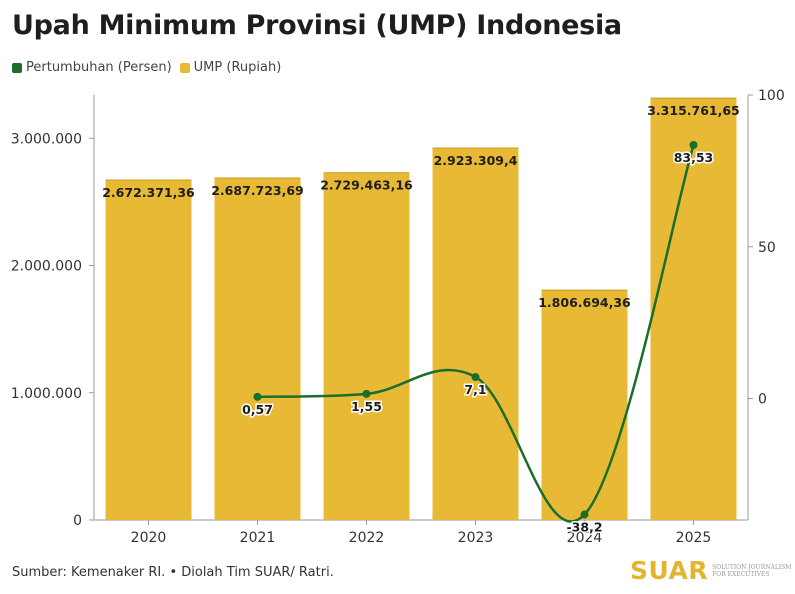 The height and width of the screenshot is (594, 795). I want to click on y-left-tick-label: 2.000.000, so click(46, 267).